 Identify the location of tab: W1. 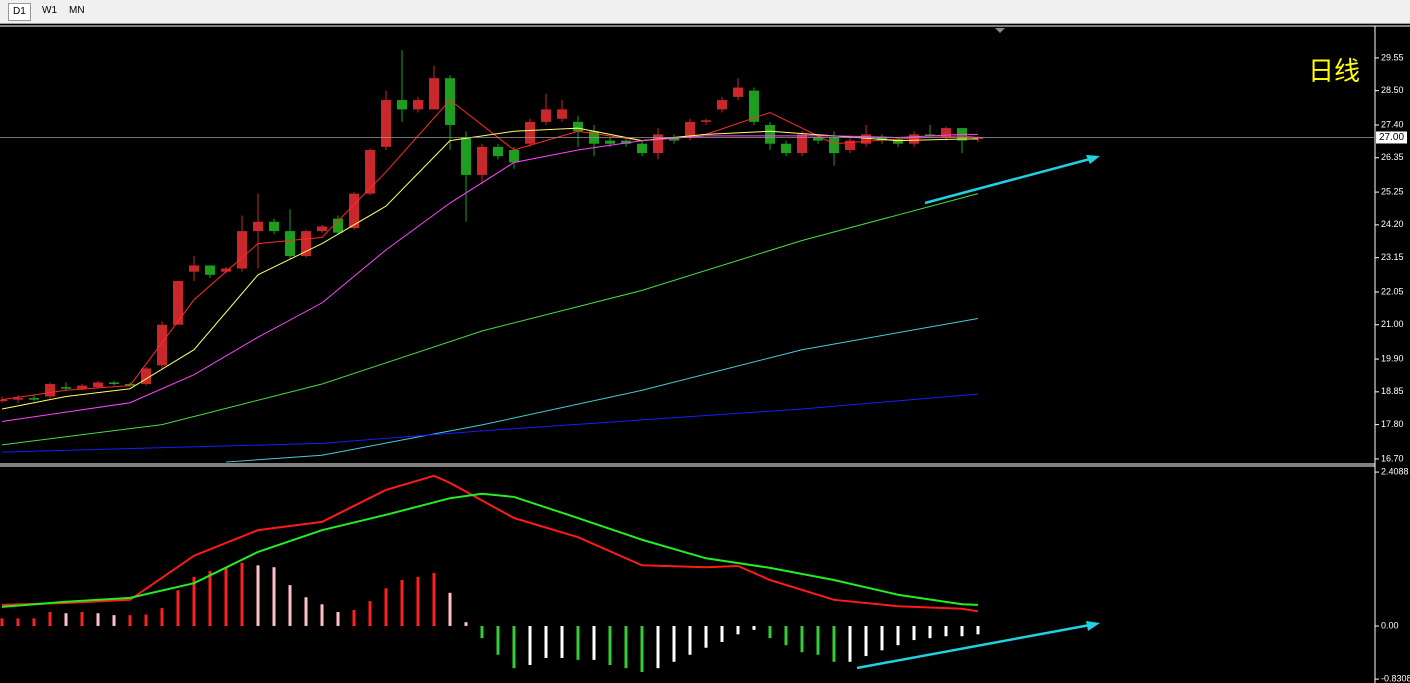
(49, 10).